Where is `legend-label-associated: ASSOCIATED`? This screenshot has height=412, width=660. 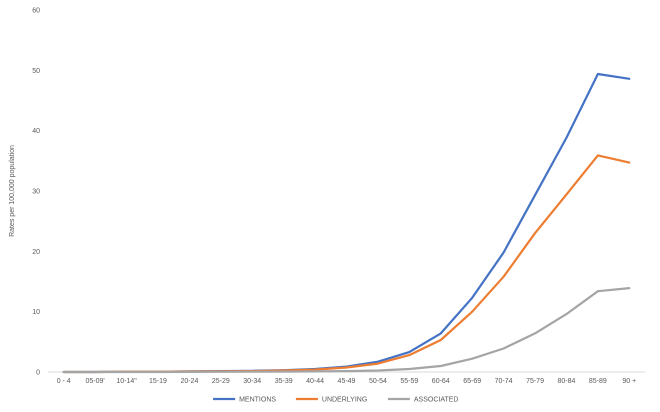 legend-label-associated: ASSOCIATED is located at coordinates (436, 400).